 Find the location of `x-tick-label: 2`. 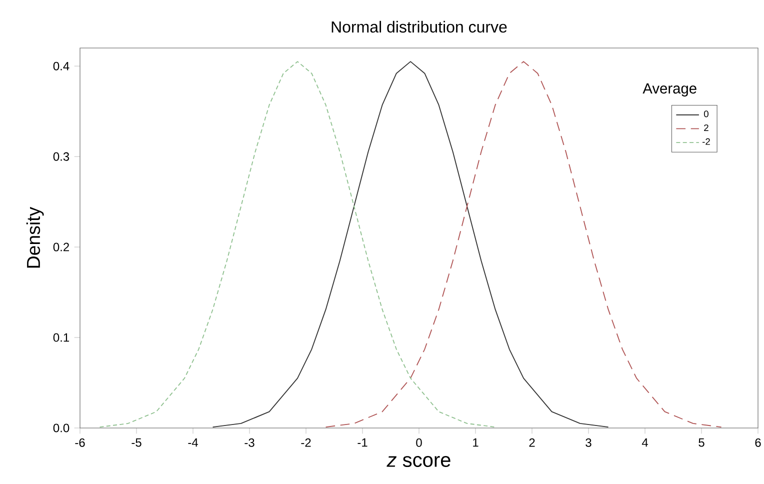

x-tick-label: 2 is located at coordinates (532, 442).